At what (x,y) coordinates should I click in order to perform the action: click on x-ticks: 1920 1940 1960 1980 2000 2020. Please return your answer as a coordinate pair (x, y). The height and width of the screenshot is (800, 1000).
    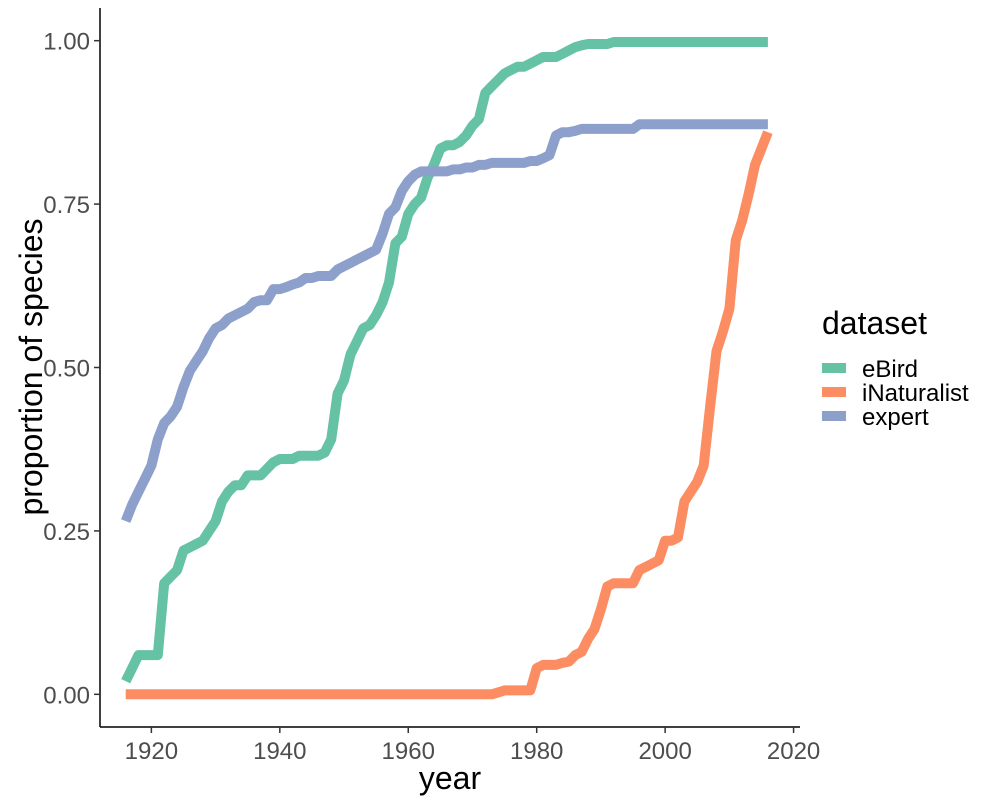
    Looking at the image, I should click on (472, 746).